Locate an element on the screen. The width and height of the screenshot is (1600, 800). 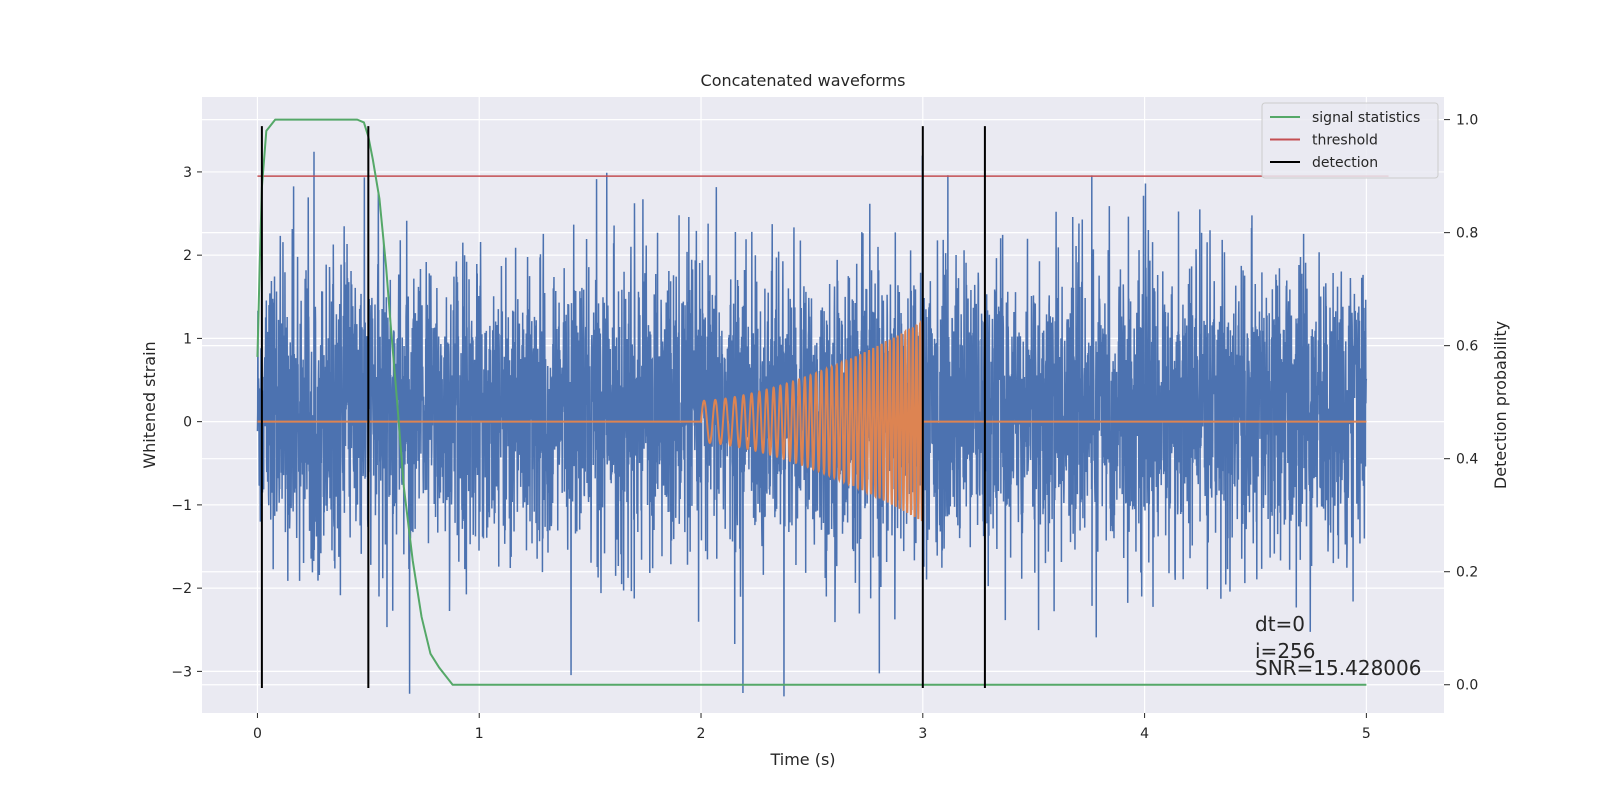
x-tick-label: 4 is located at coordinates (1144, 734).